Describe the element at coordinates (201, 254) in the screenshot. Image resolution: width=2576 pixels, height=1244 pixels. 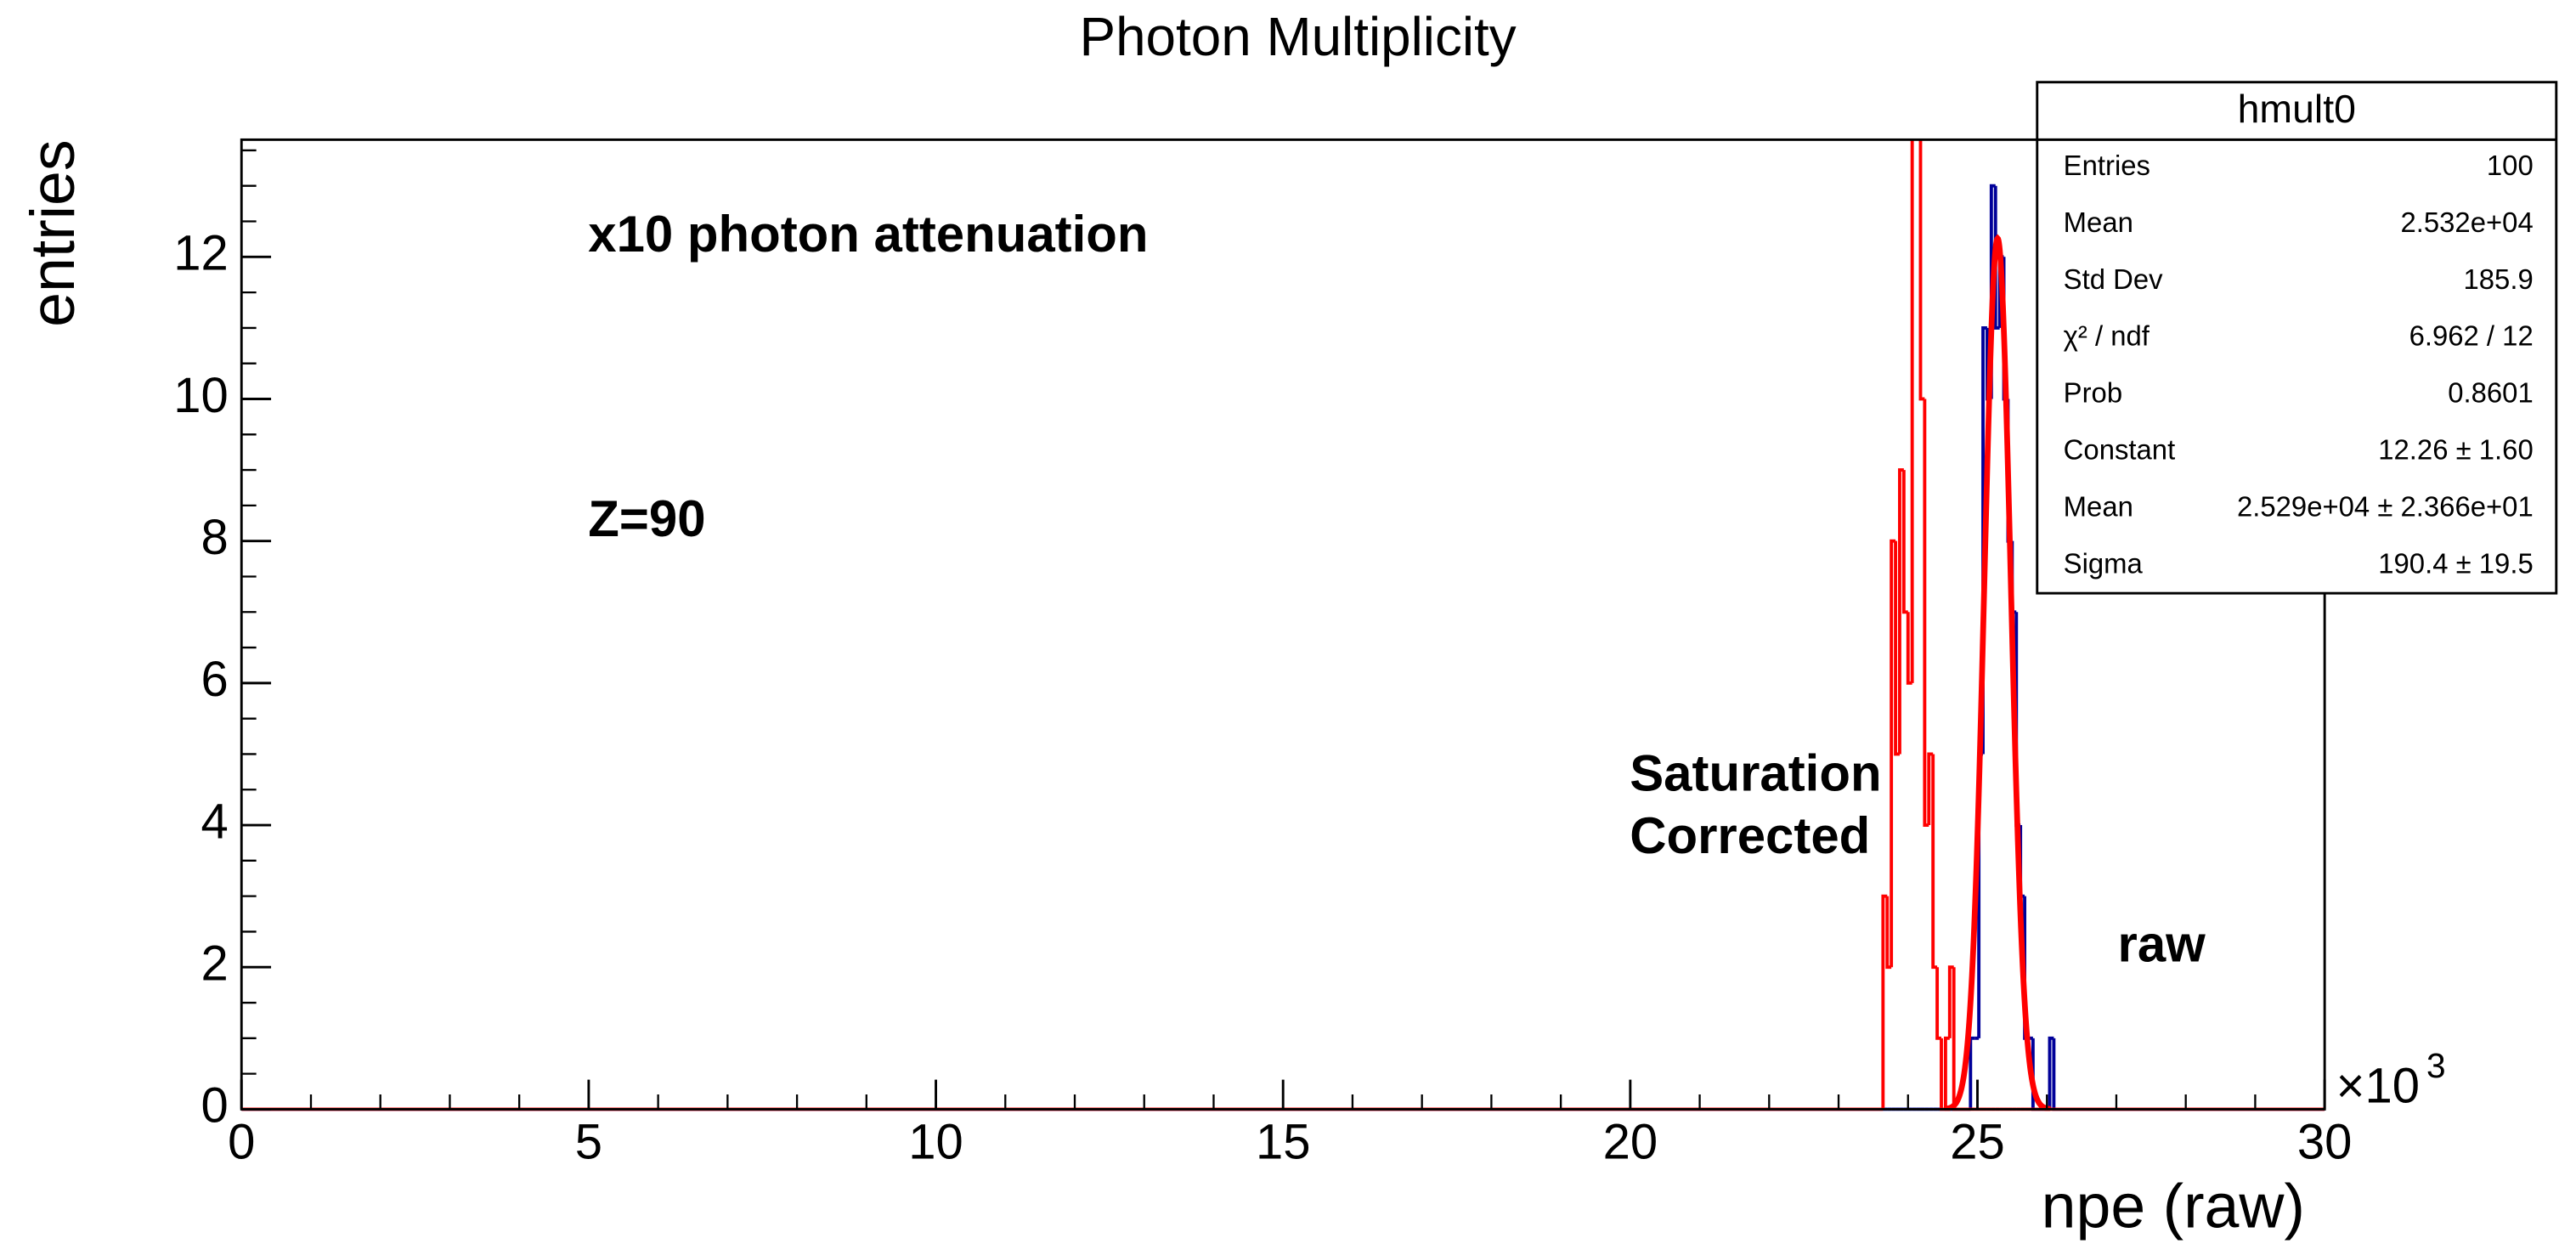
I see `y-tick-label: 12` at that location.